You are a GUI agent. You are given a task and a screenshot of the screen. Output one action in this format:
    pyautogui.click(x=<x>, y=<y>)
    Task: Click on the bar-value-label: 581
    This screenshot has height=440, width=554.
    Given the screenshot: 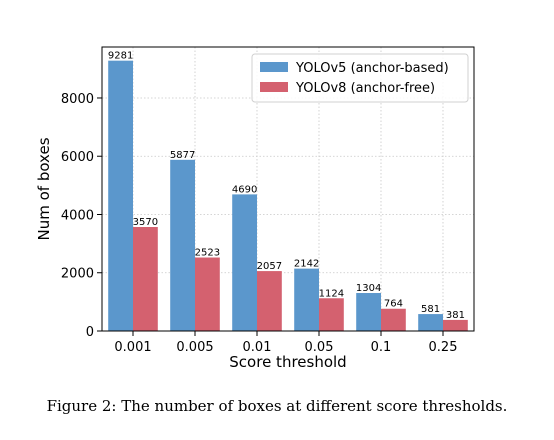 What is the action you would take?
    pyautogui.click(x=430, y=309)
    